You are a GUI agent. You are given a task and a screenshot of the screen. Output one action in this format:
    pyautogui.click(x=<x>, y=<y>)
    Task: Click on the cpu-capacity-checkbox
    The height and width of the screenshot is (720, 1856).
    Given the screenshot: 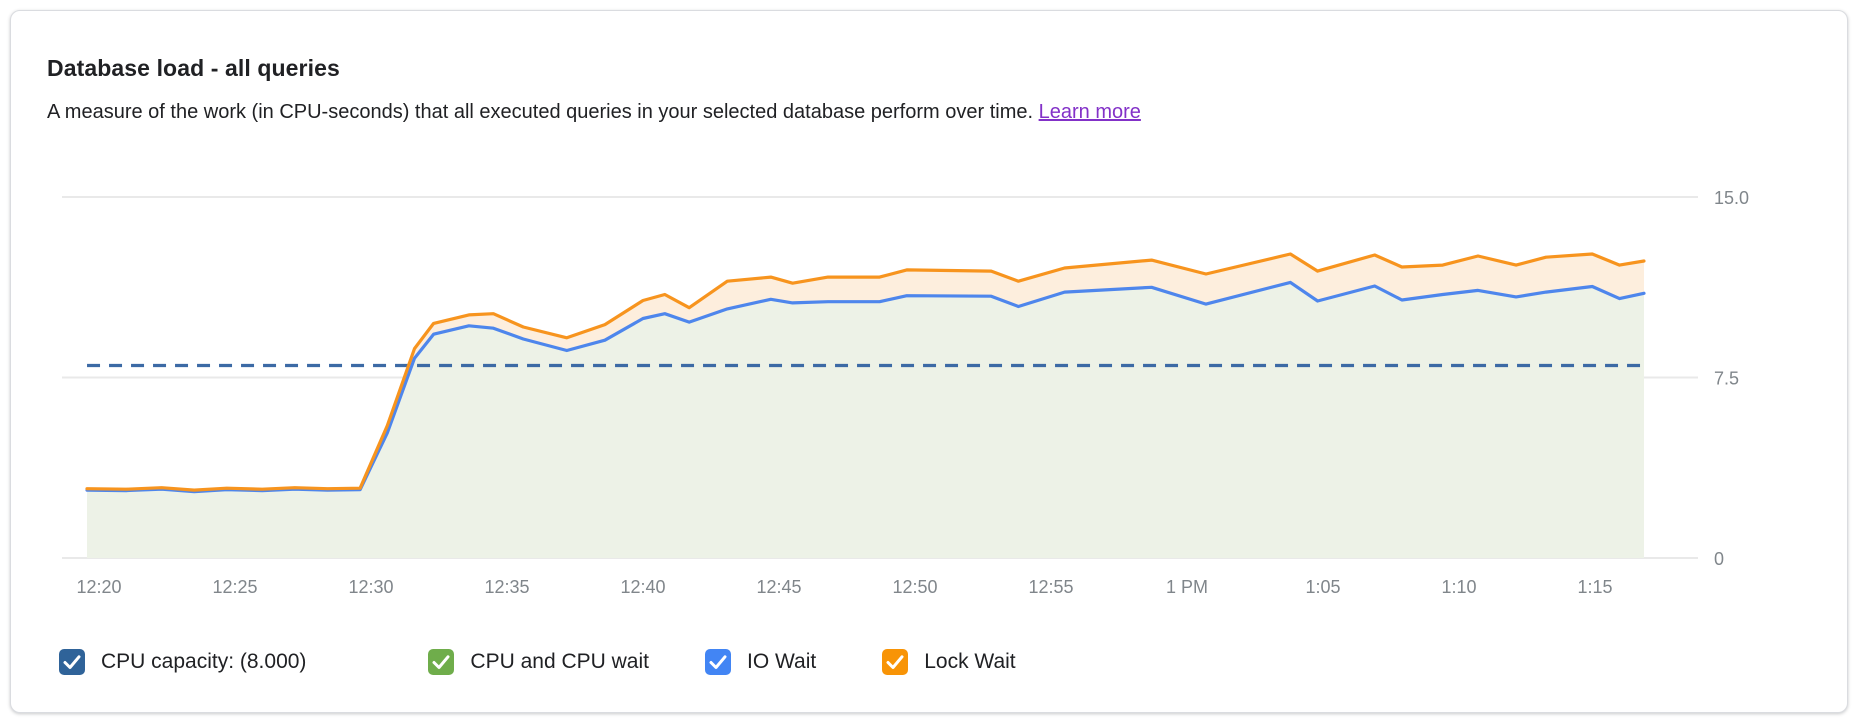 What is the action you would take?
    pyautogui.click(x=72, y=662)
    